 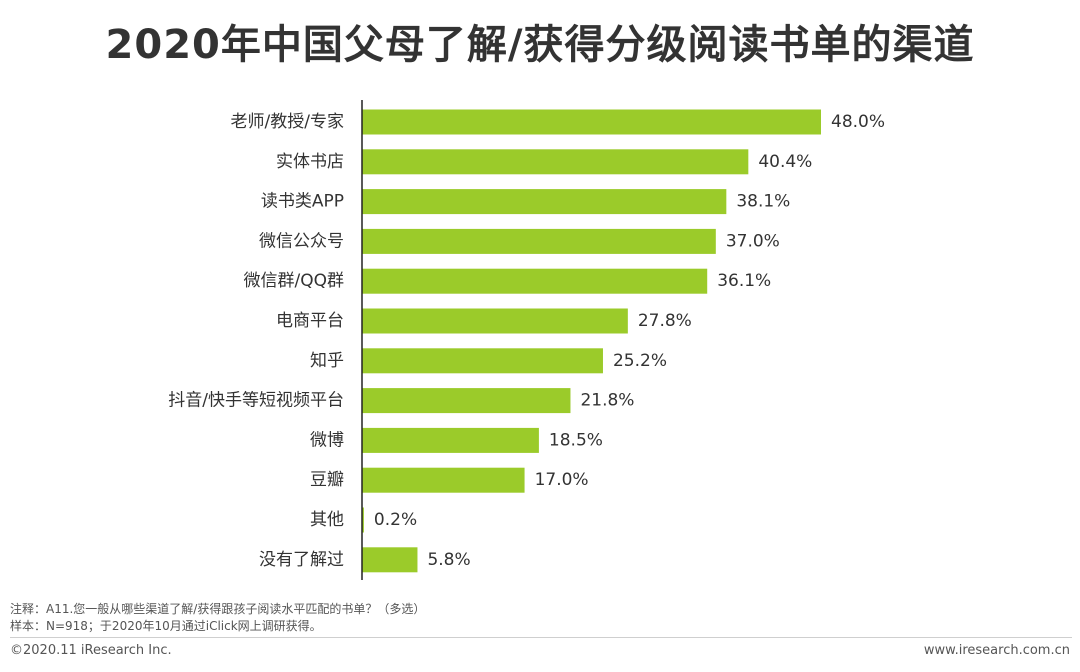 What do you see at coordinates (763, 202) in the screenshot?
I see `value-label: 38.1%` at bounding box center [763, 202].